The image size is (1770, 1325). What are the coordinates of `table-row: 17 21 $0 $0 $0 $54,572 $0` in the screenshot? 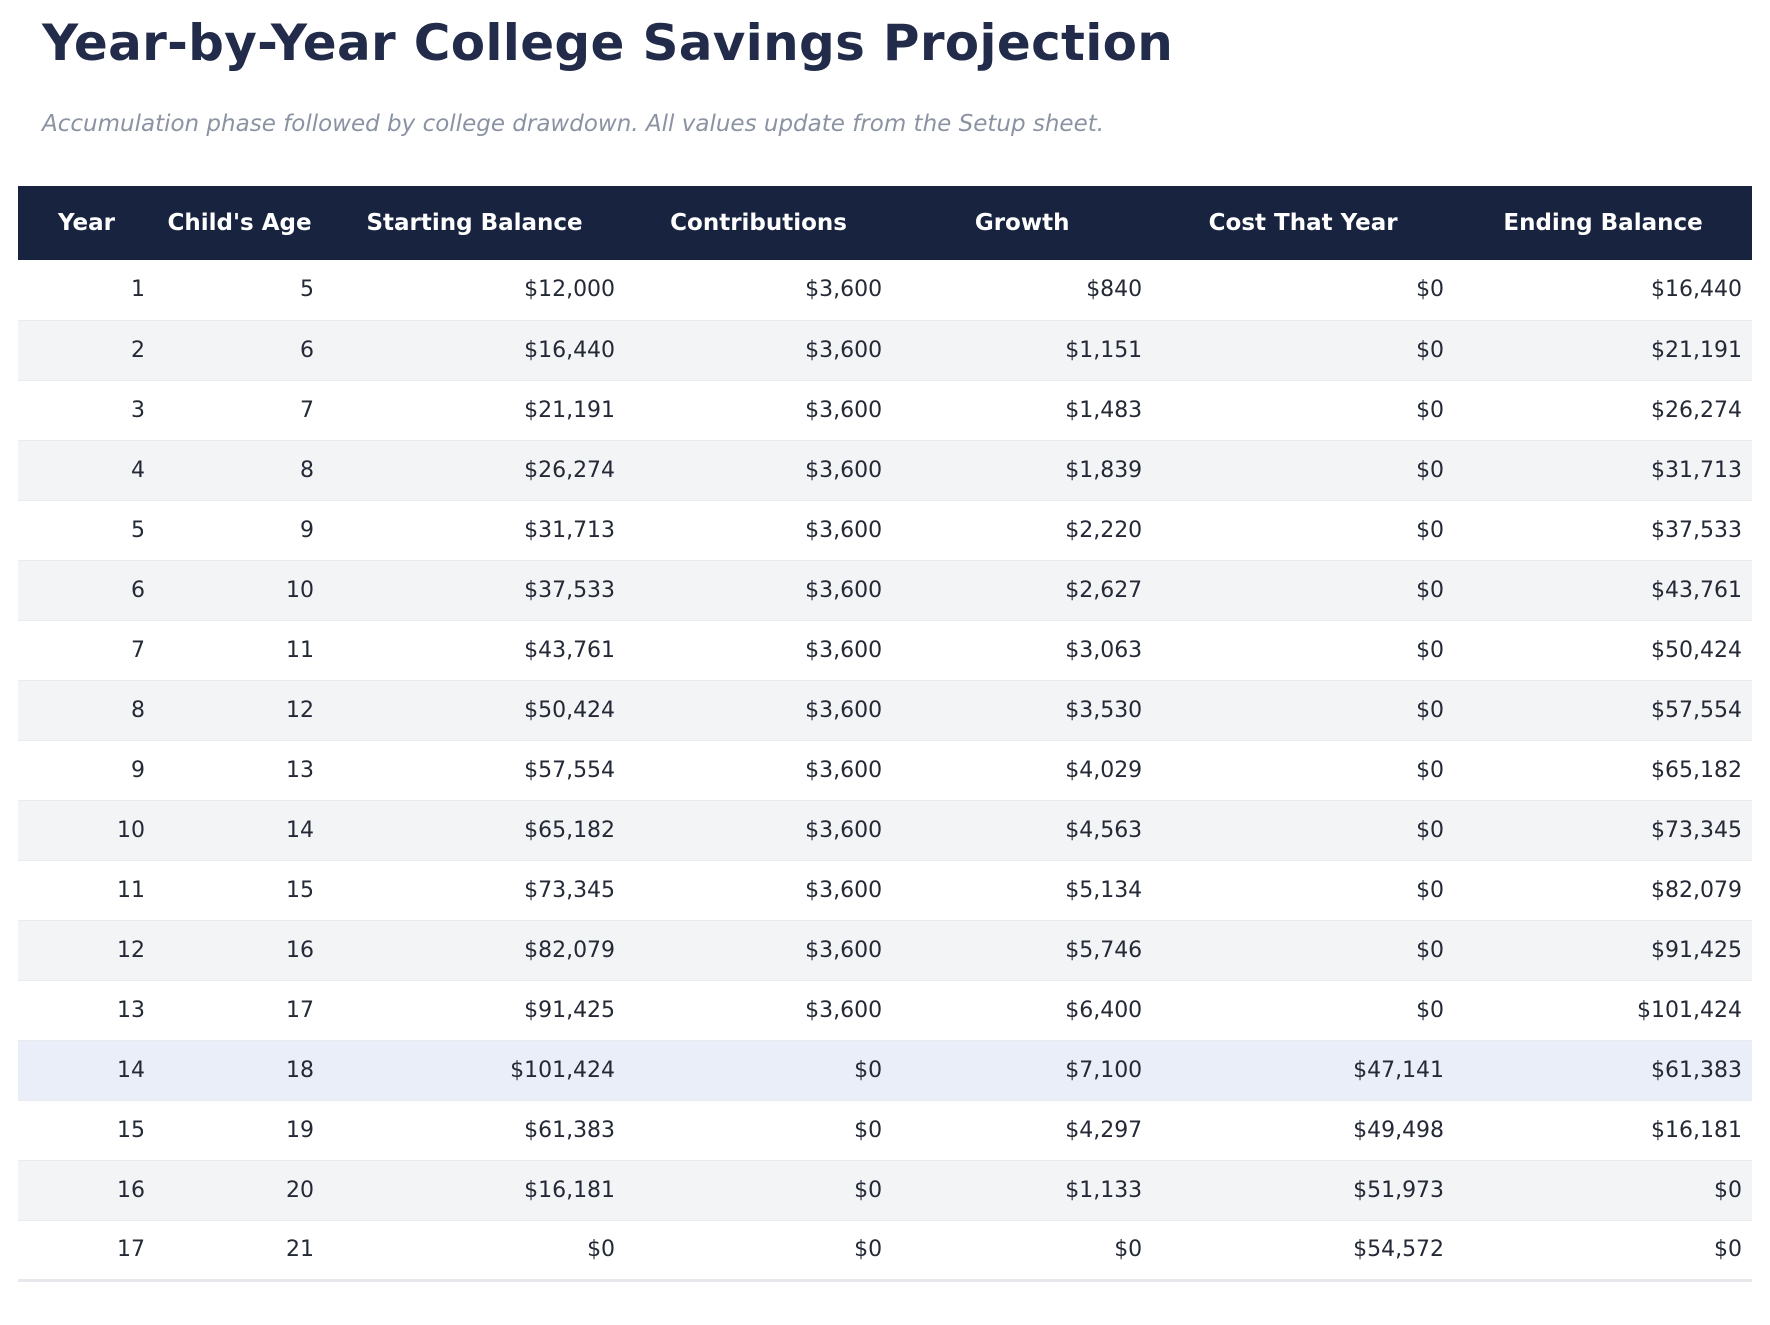 It's located at (885, 1249).